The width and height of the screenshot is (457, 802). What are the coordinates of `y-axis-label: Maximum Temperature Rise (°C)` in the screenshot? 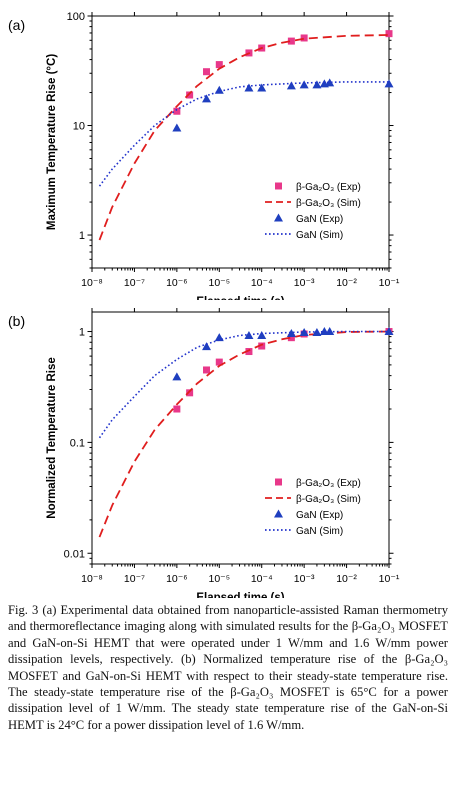 It's located at (52, 142).